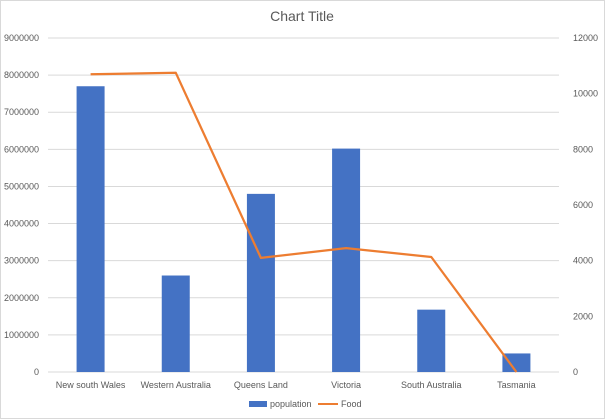 Image resolution: width=605 pixels, height=419 pixels. I want to click on category-label: Queens Land, so click(261, 385).